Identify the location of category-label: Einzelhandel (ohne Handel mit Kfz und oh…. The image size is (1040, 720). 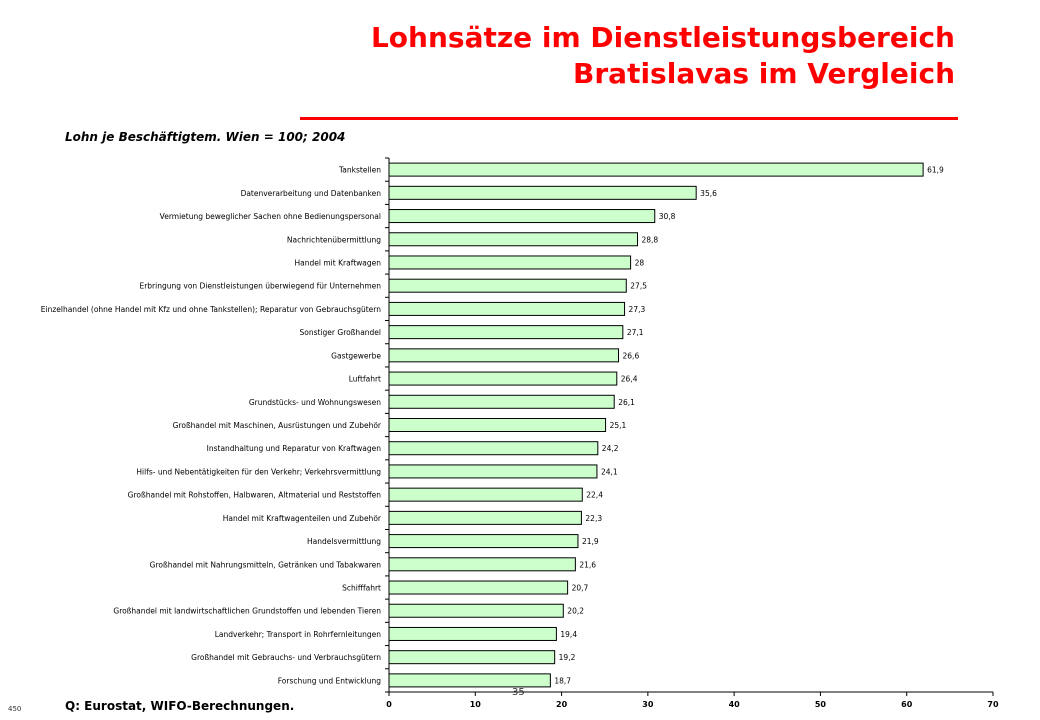
(211, 309).